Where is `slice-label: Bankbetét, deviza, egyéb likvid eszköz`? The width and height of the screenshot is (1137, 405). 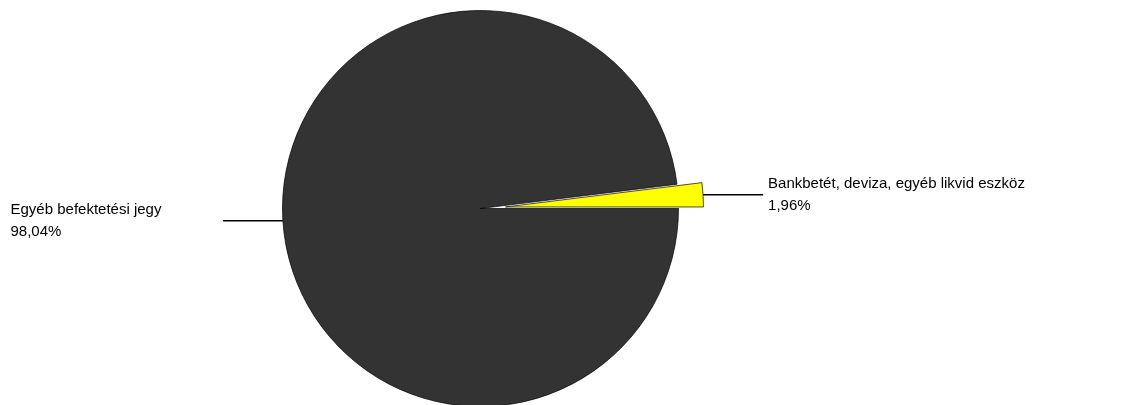
slice-label: Bankbetét, deviza, egyéb likvid eszköz is located at coordinates (896, 182).